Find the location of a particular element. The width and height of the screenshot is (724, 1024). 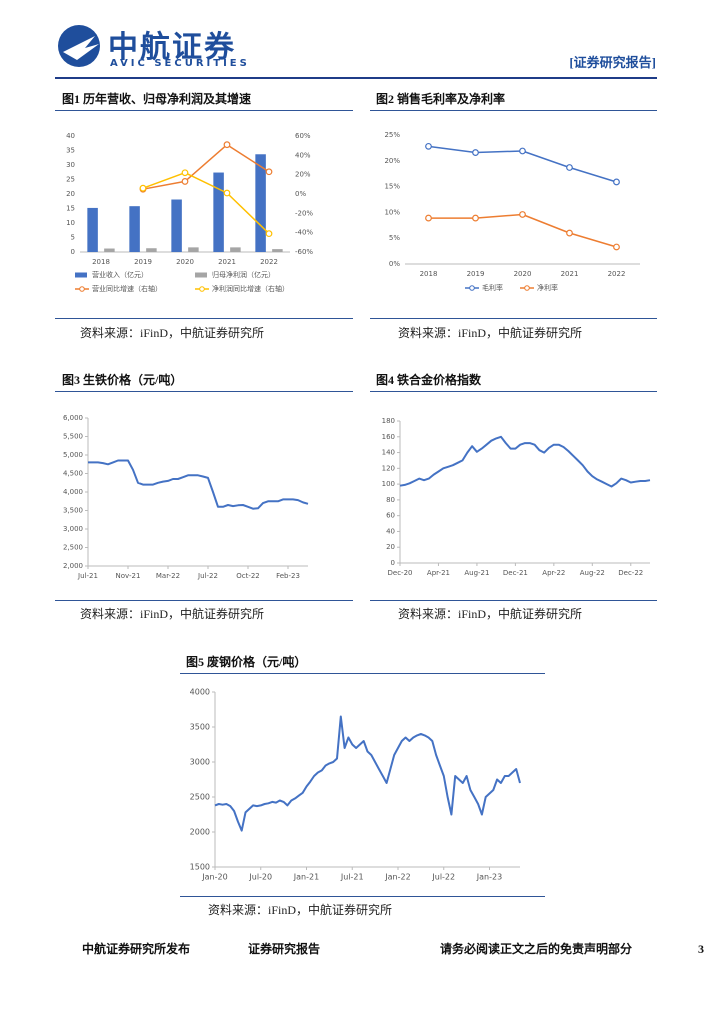

y-tick-label: 180 is located at coordinates (388, 421).